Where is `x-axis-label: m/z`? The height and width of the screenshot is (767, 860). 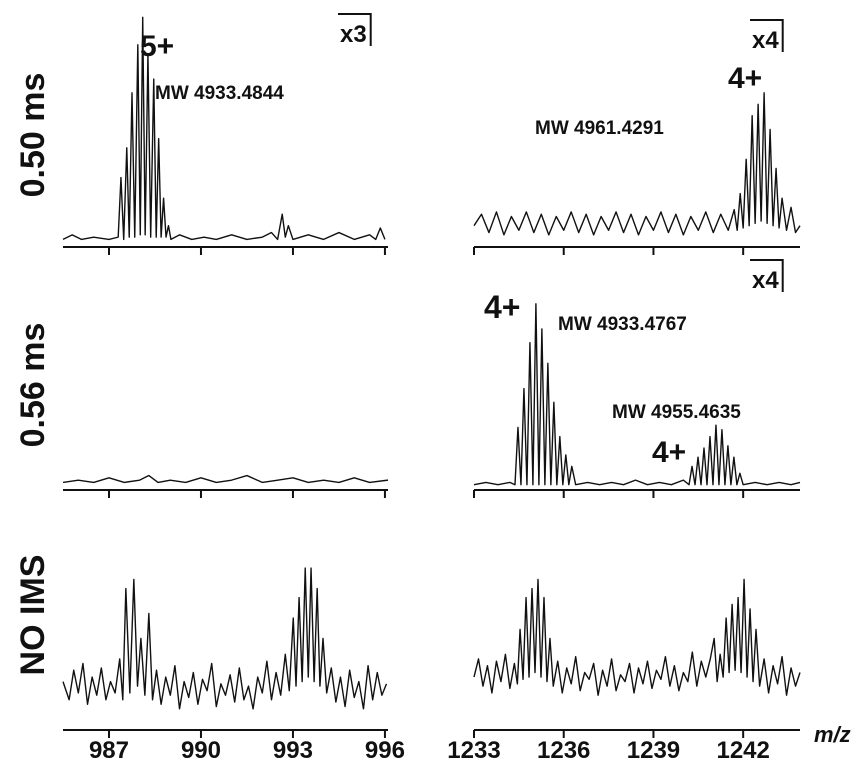 x-axis-label: m/z is located at coordinates (832, 734).